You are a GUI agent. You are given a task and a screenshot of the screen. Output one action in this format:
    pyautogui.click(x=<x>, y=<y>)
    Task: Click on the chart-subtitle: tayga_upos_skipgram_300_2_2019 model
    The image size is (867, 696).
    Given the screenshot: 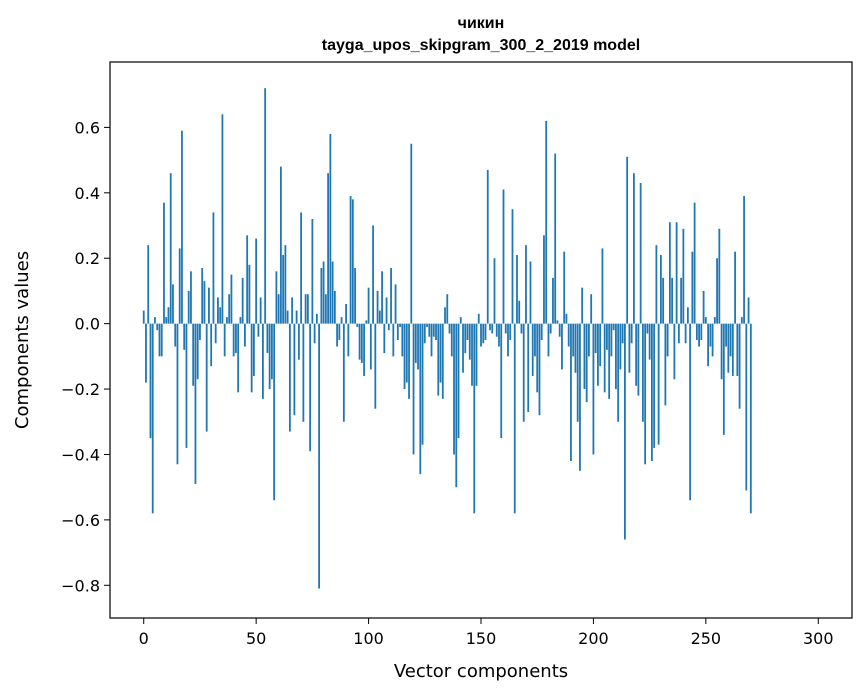 What is the action you would take?
    pyautogui.click(x=481, y=45)
    